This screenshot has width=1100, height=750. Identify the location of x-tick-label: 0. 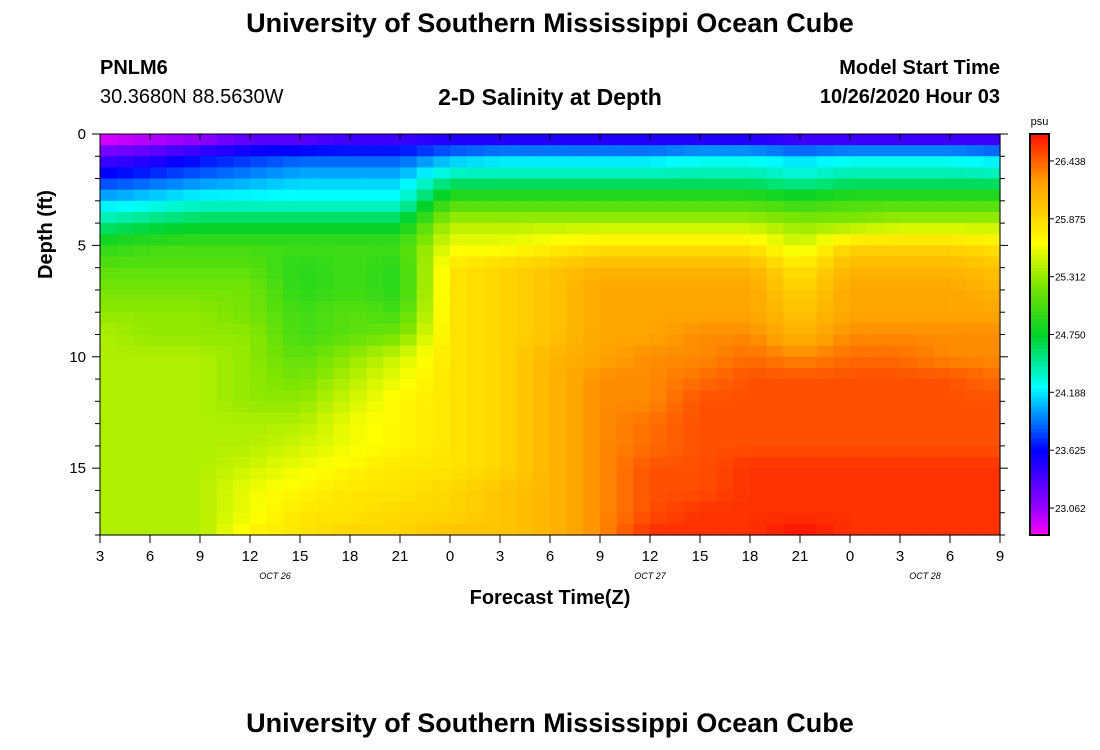
(450, 556).